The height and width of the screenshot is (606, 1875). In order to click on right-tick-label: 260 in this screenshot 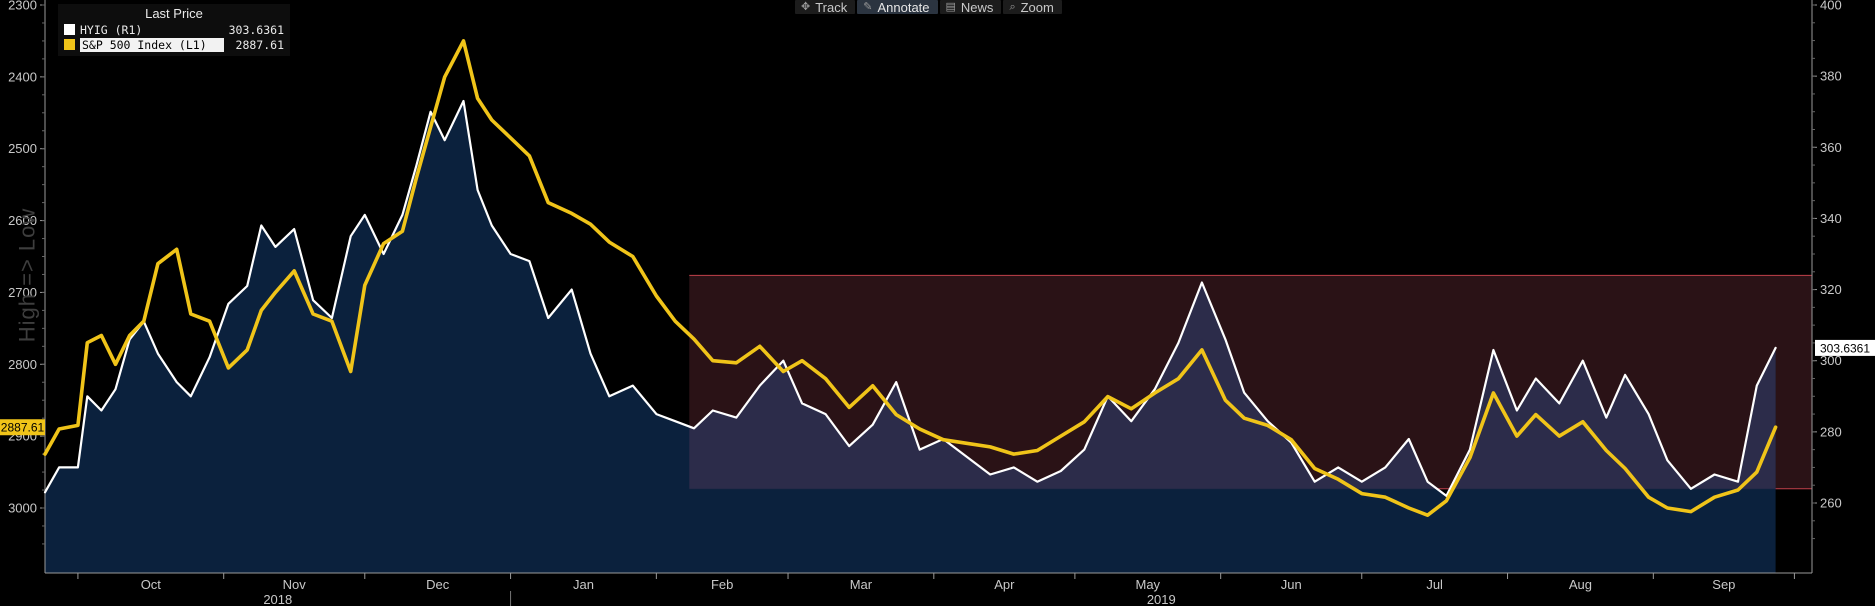, I will do `click(1831, 503)`.